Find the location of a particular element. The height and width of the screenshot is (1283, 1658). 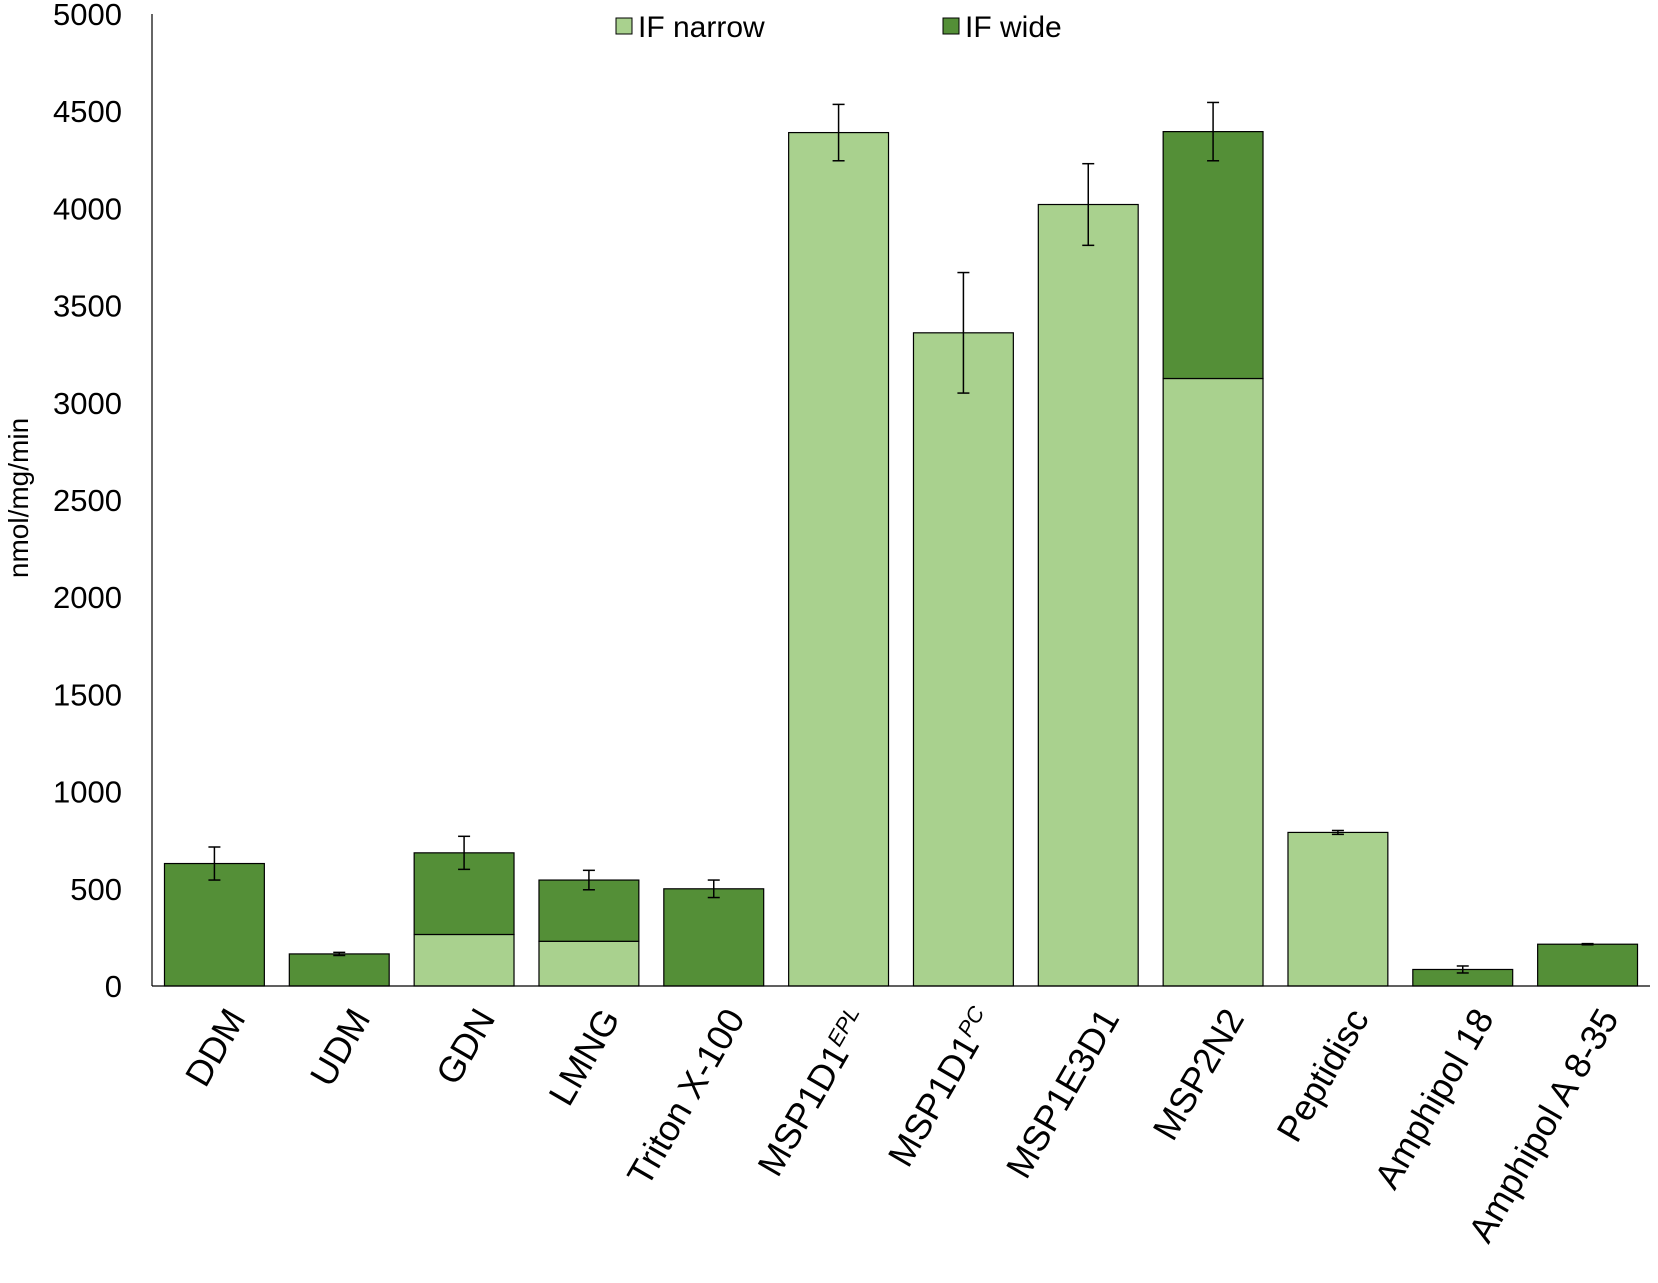

x-category-label: Peptidisc is located at coordinates (1322, 1075).